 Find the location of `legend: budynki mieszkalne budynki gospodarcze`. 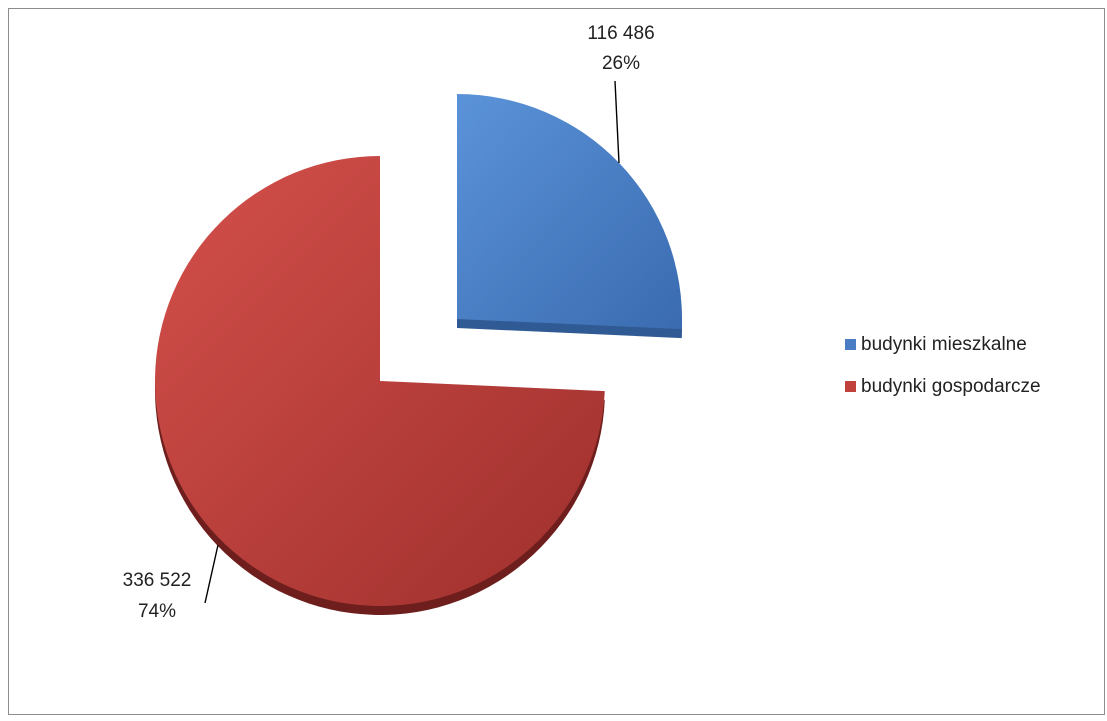

legend: budynki mieszkalne budynki gospodarcze is located at coordinates (943, 365).